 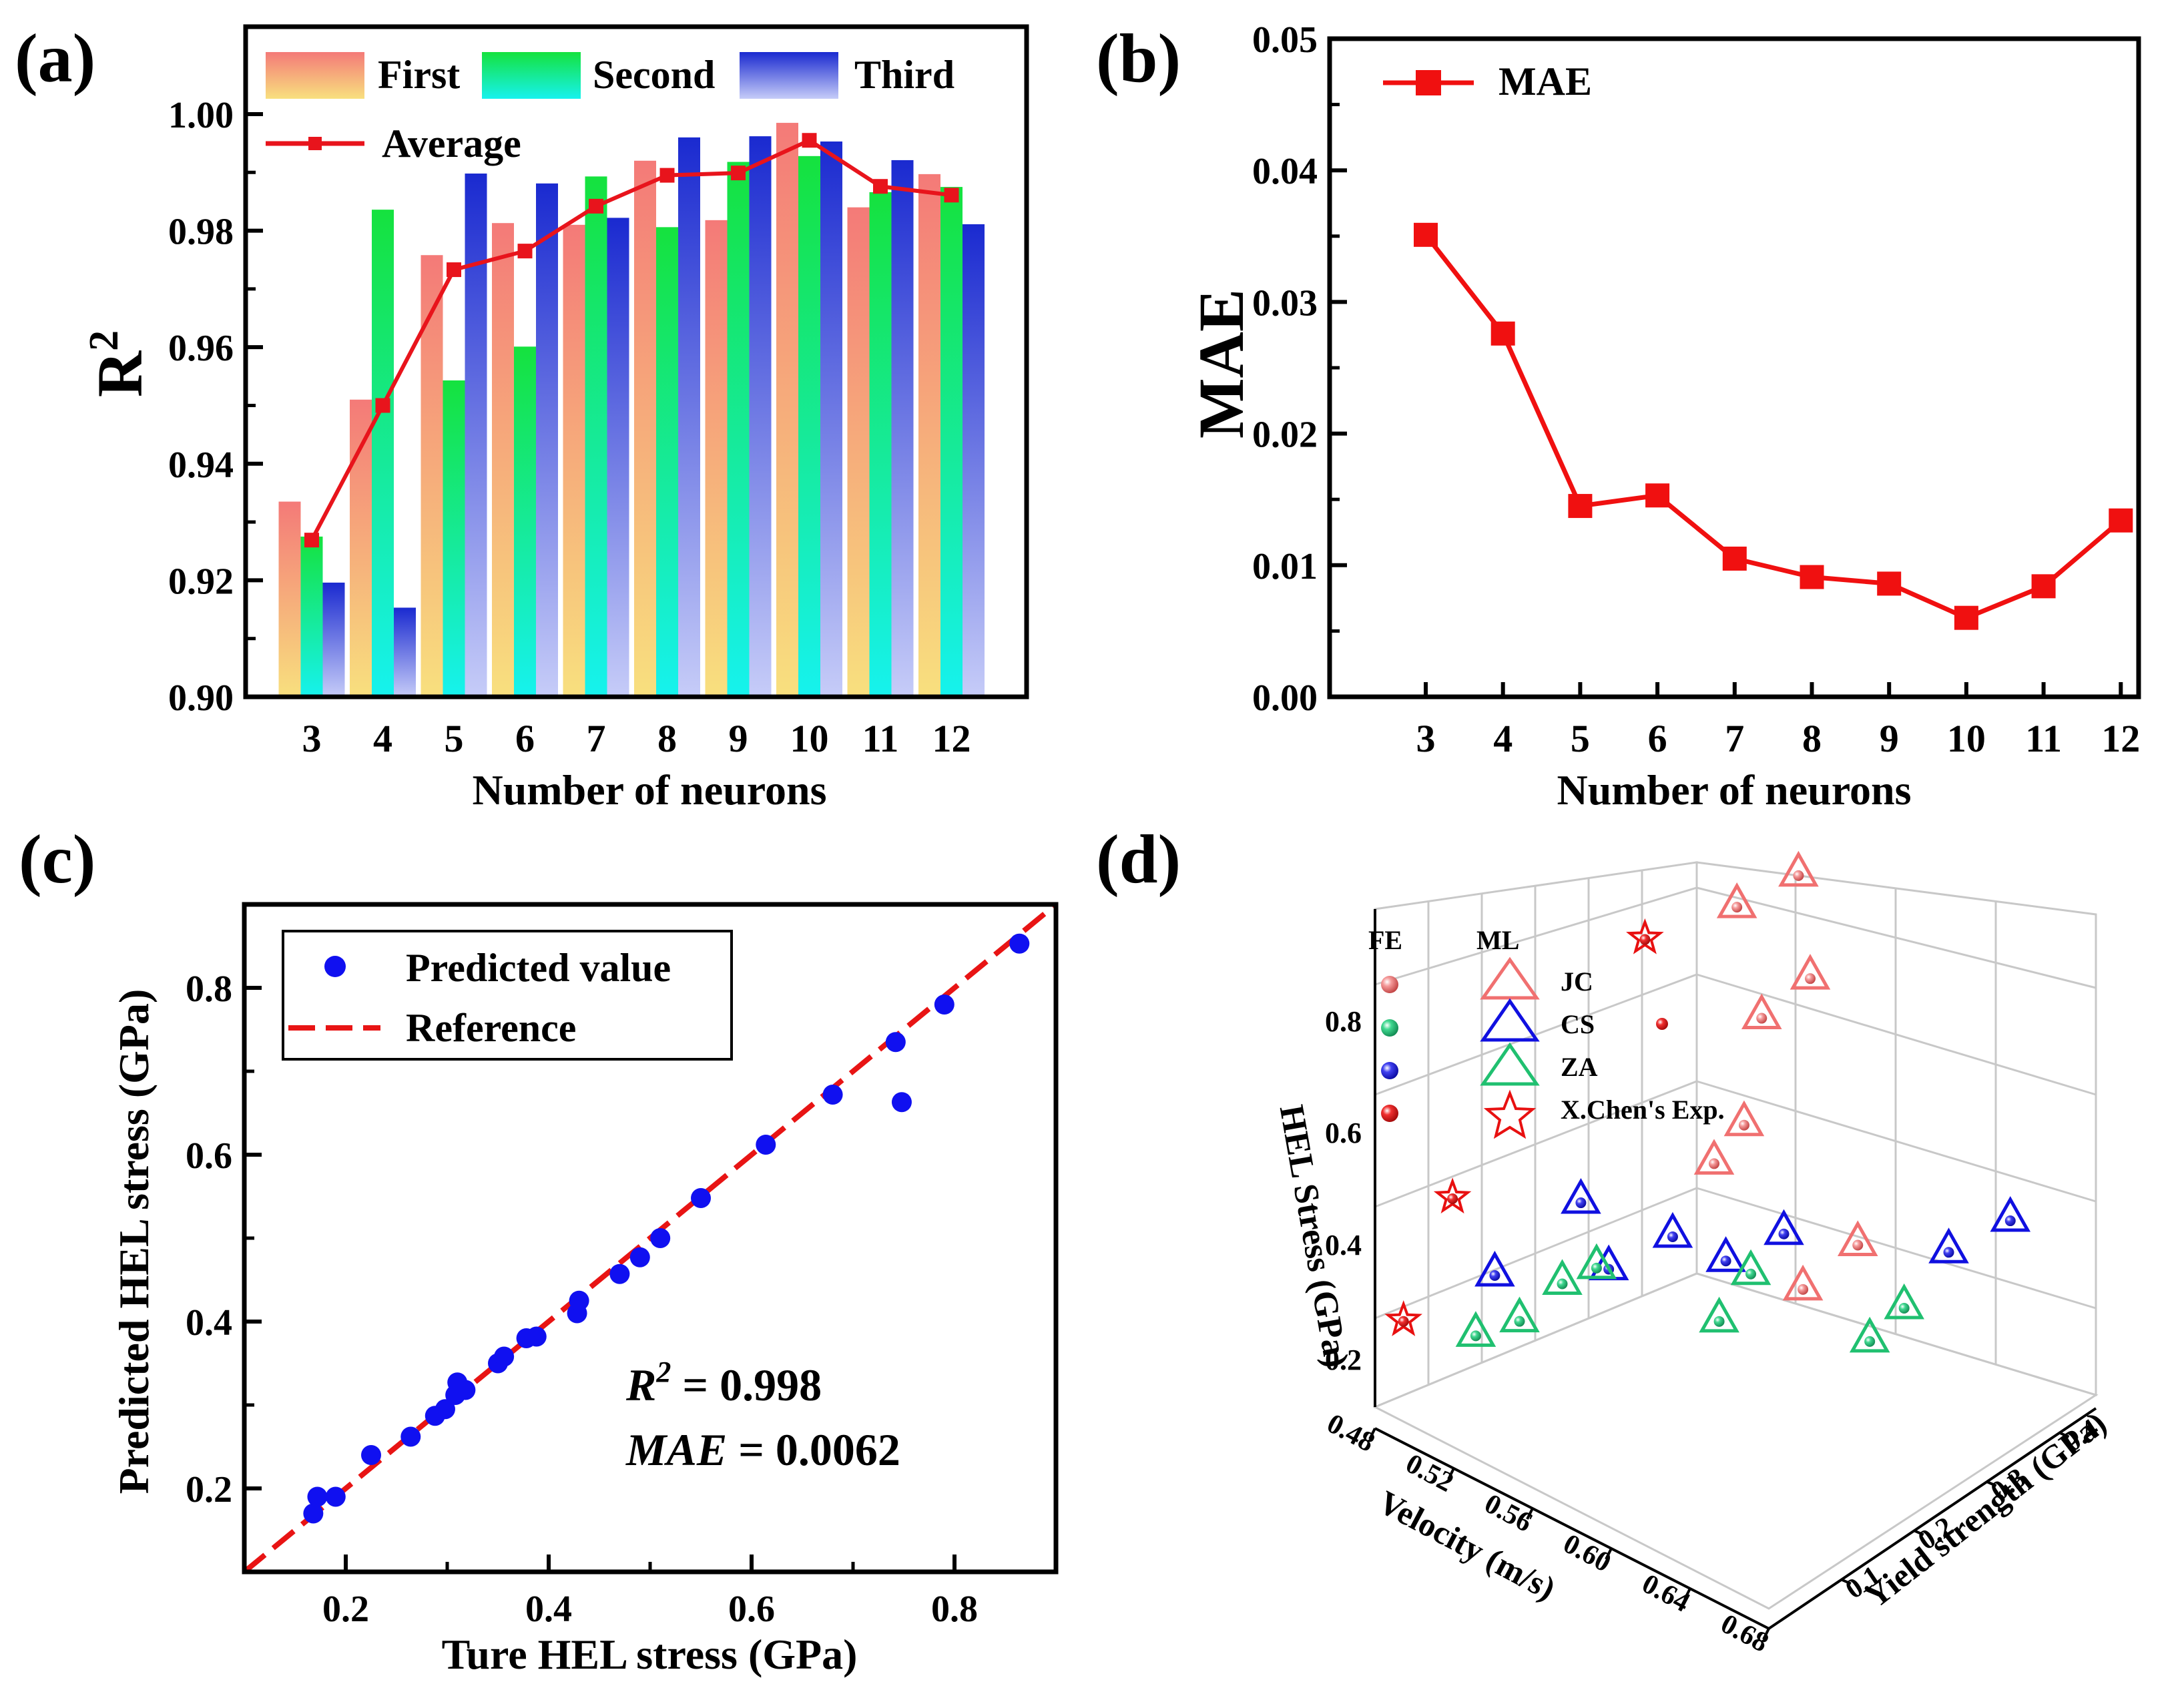 I want to click on b-y-tick-labels: 0.00 0.01 0.02 0.03 0.04 0.05, so click(x=1285, y=369).